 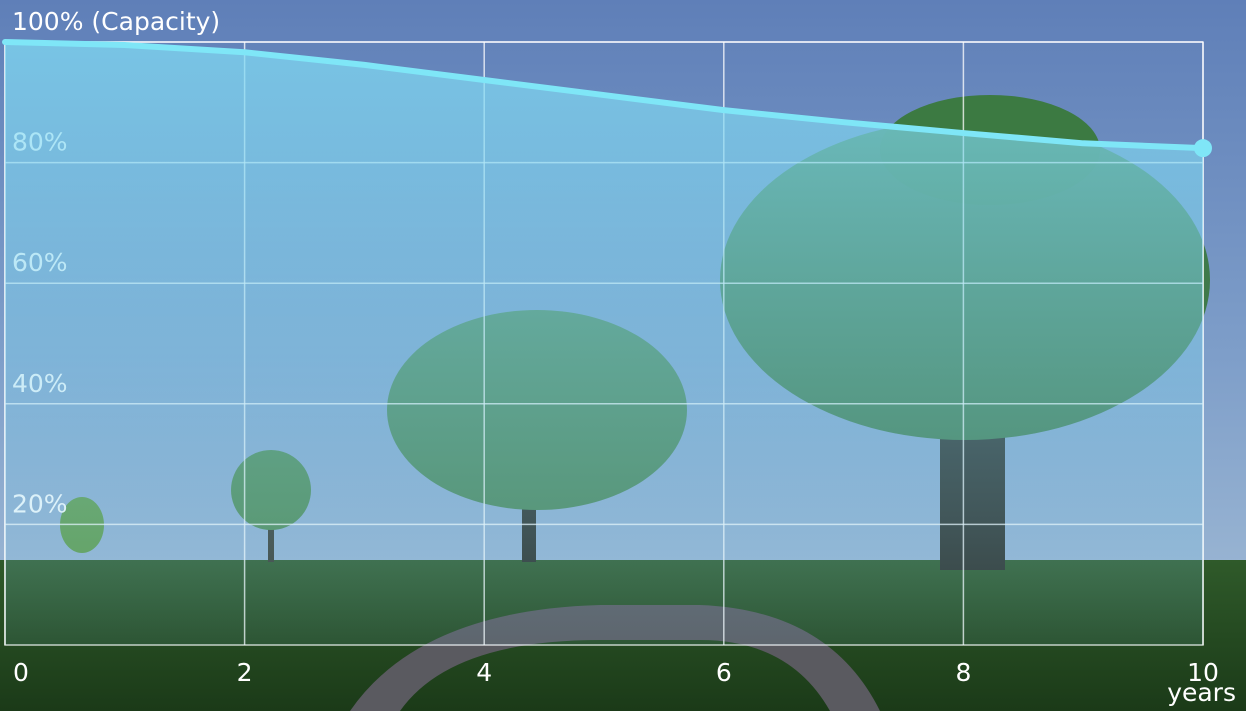 What do you see at coordinates (1201, 692) in the screenshot?
I see `x-axis-label: years` at bounding box center [1201, 692].